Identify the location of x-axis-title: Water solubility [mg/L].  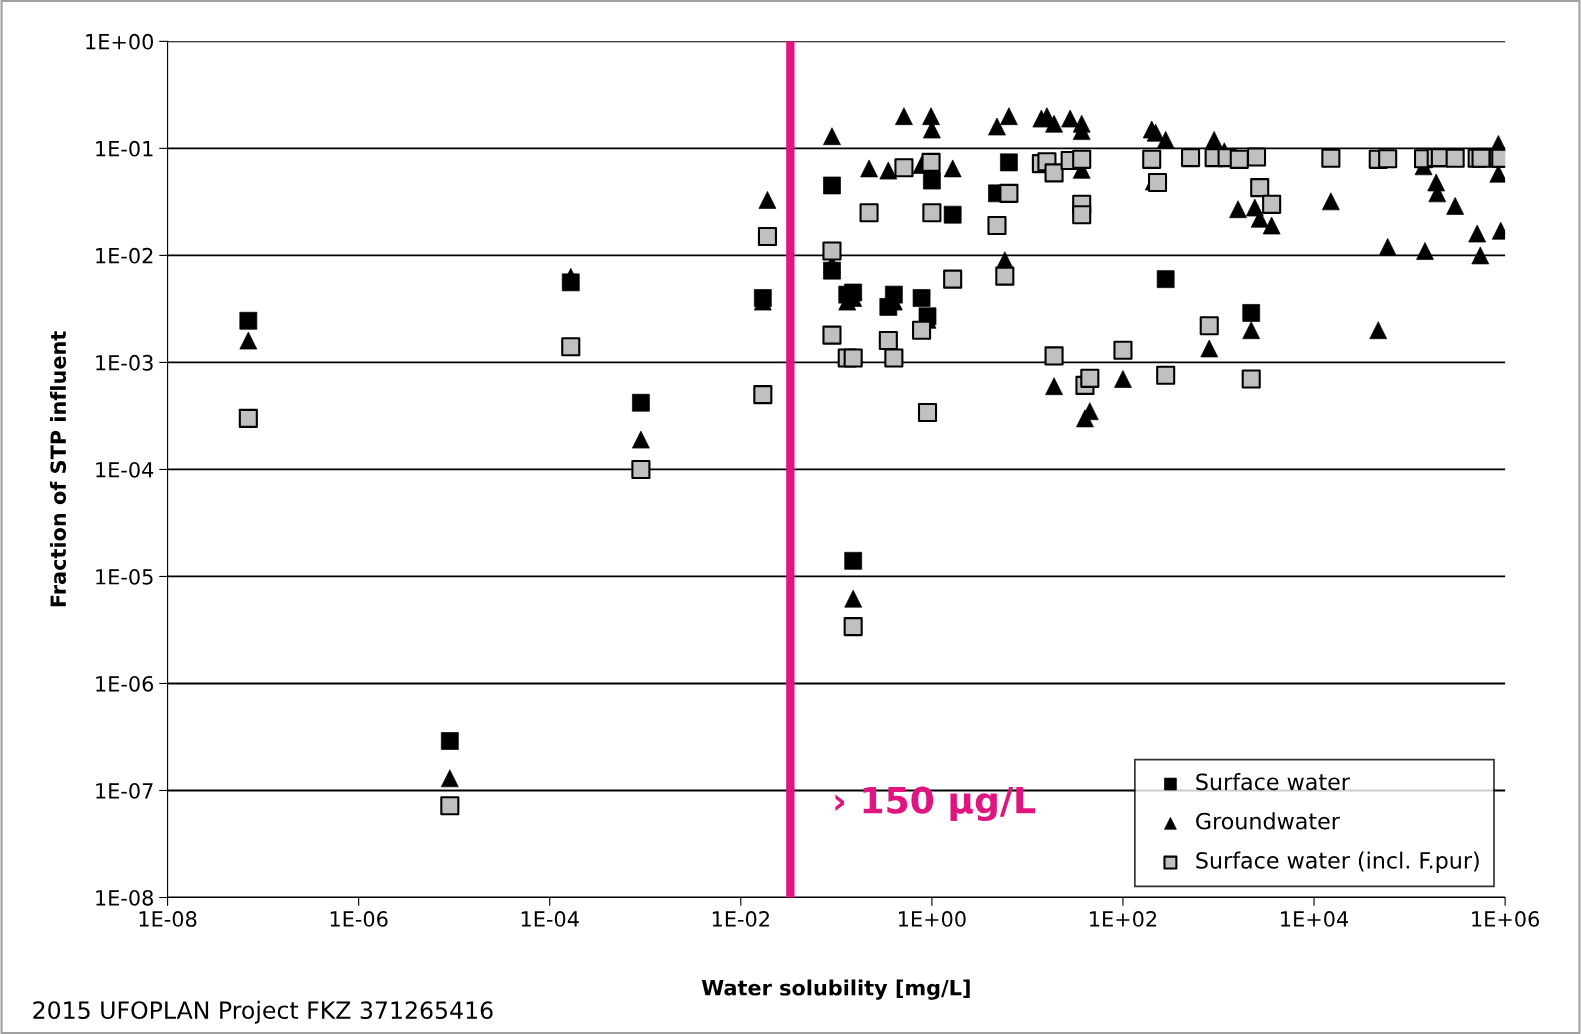
(835, 989).